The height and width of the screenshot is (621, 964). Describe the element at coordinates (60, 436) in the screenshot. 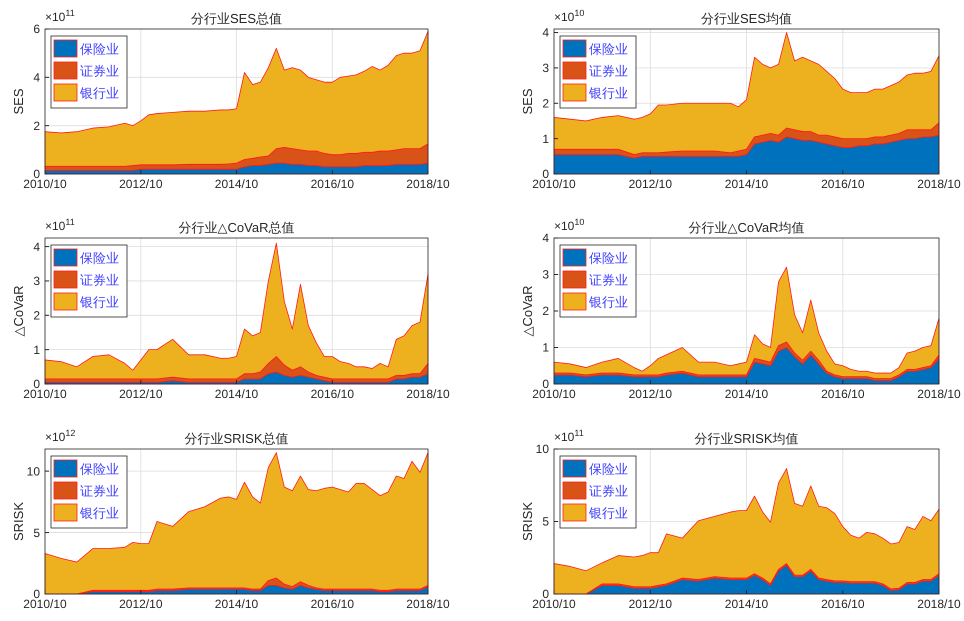

I see `text: ×10$^{12}$` at that location.